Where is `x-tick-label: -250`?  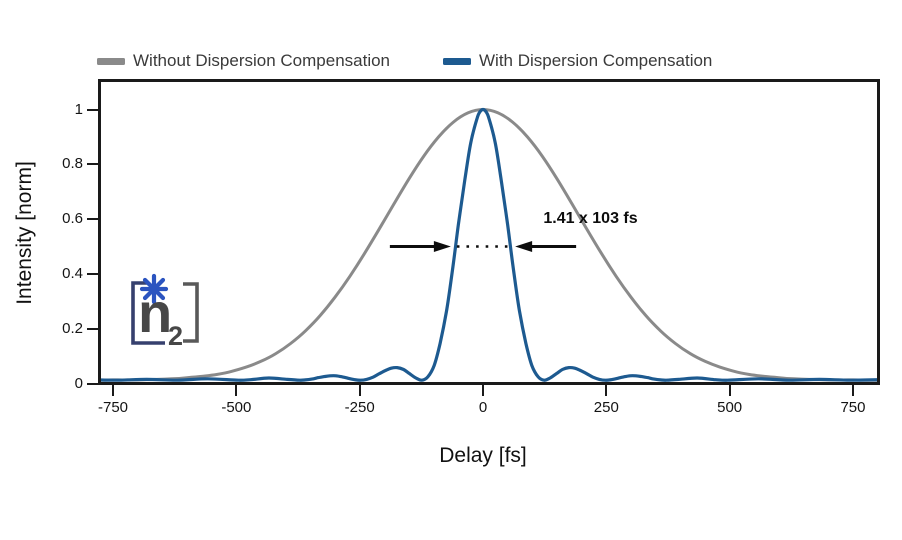
x-tick-label: -250 is located at coordinates (359, 407).